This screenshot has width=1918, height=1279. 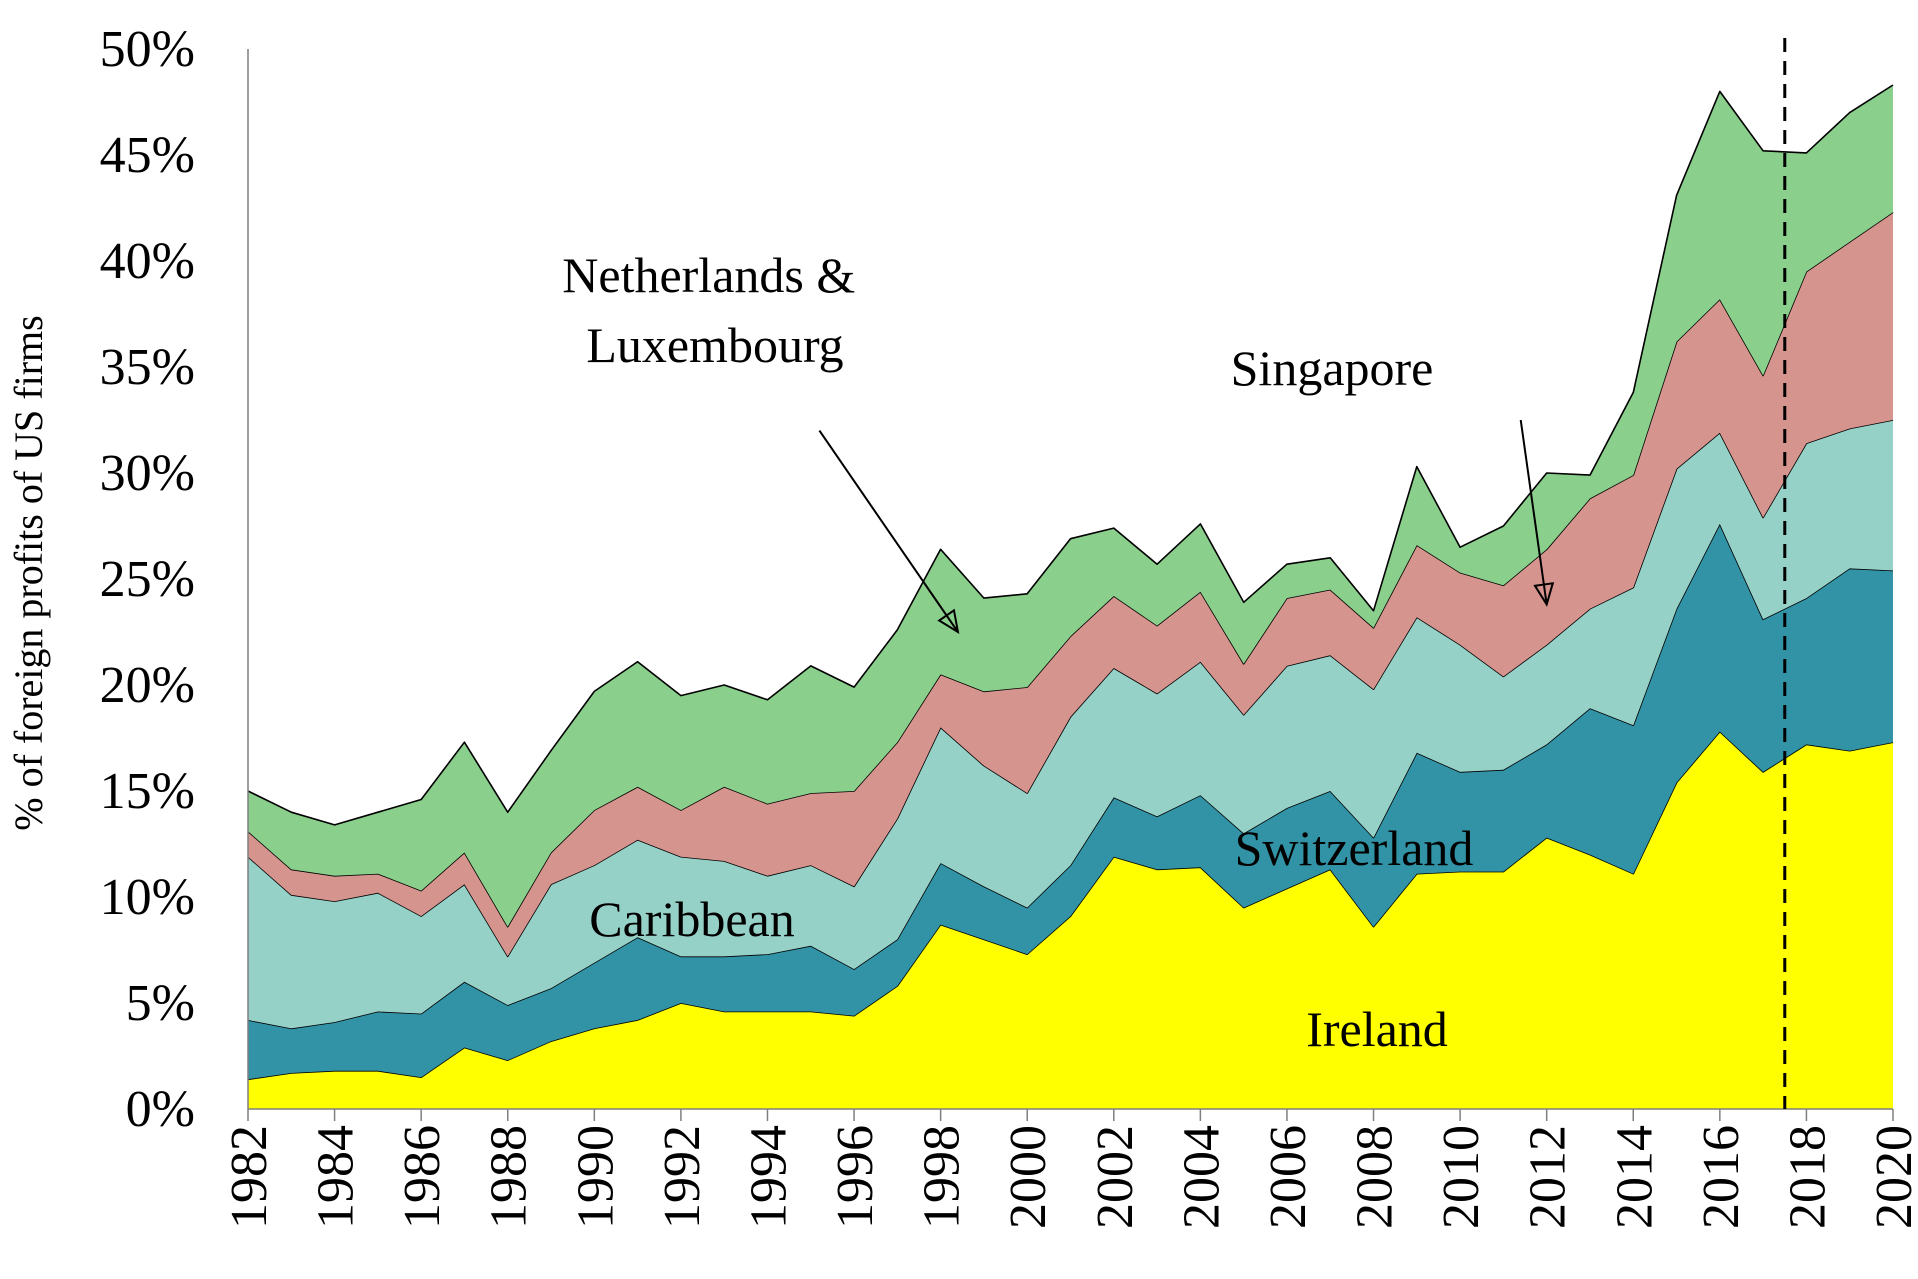 What do you see at coordinates (595, 1177) in the screenshot?
I see `x-tick-label: 1990` at bounding box center [595, 1177].